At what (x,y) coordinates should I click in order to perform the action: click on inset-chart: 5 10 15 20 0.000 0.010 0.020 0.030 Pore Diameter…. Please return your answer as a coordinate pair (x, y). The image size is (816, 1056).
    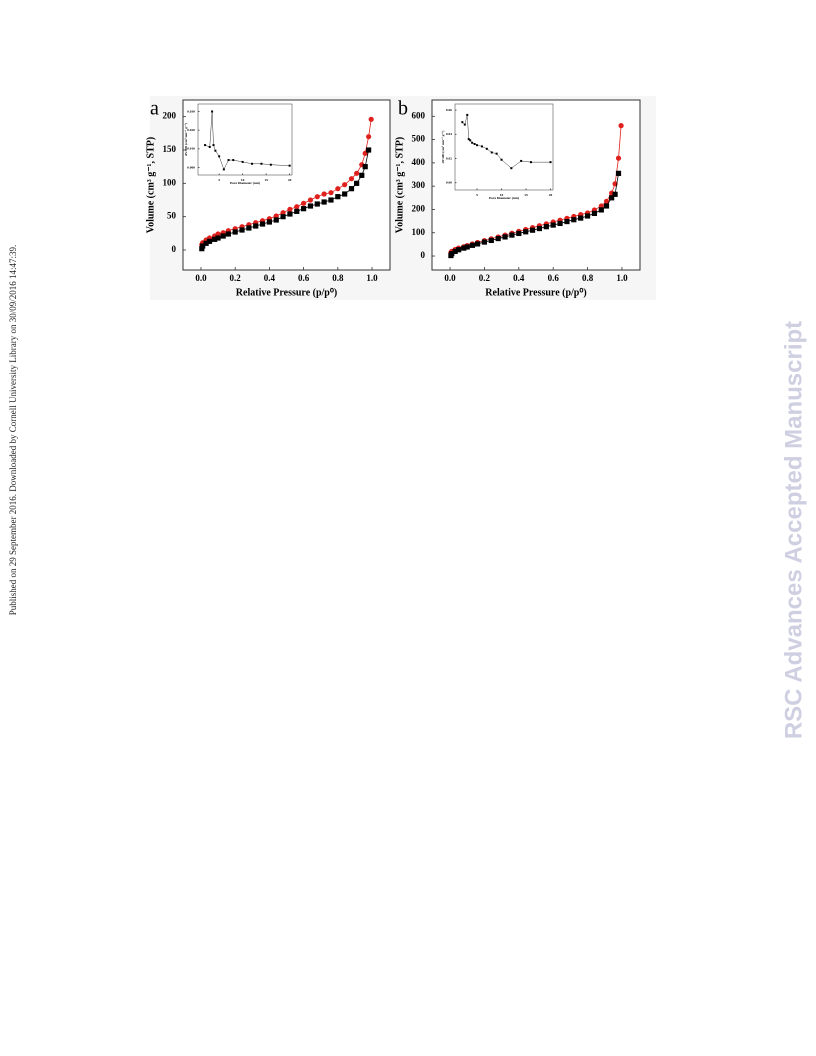
    Looking at the image, I should click on (238, 144).